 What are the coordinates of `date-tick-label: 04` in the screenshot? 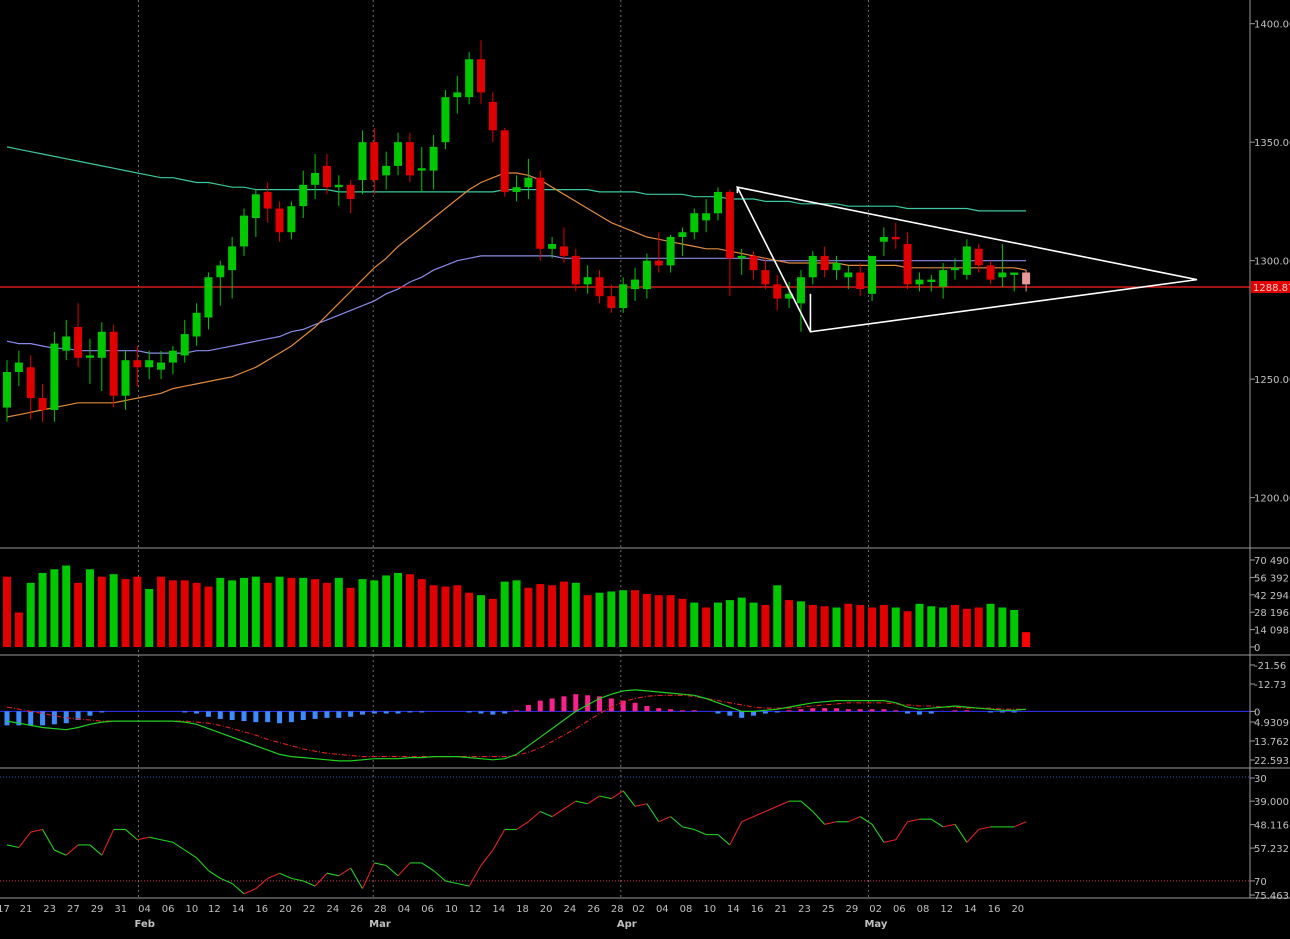 It's located at (404, 909).